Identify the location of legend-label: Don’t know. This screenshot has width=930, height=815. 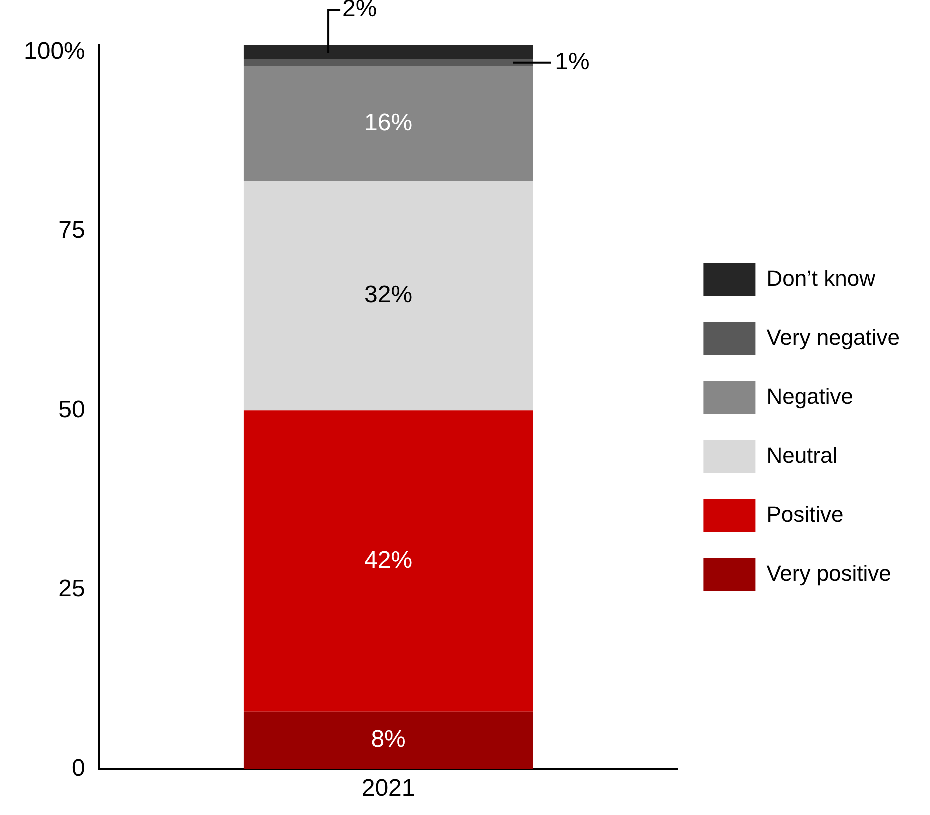
(821, 279).